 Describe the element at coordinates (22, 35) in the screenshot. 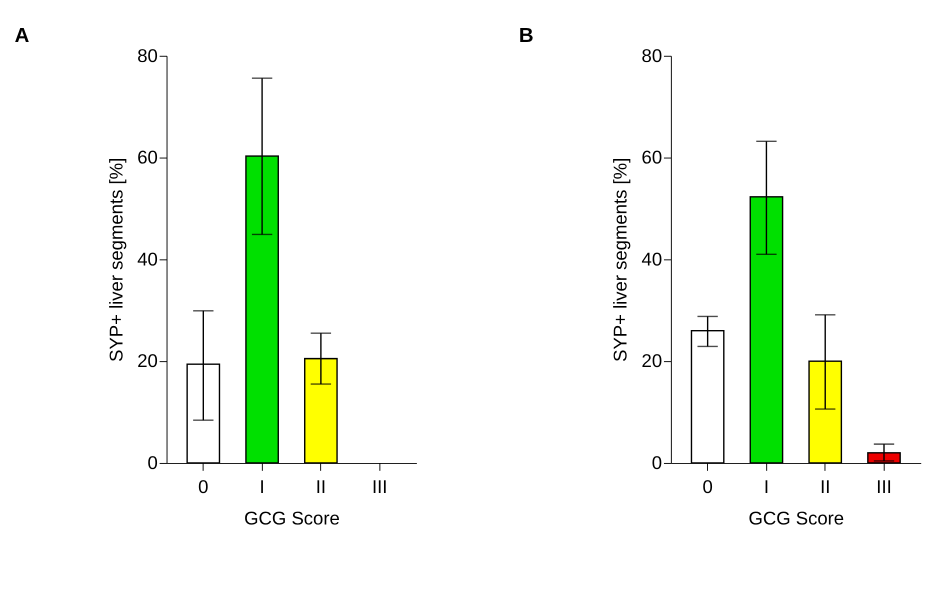

I see `chart-title: A` at that location.